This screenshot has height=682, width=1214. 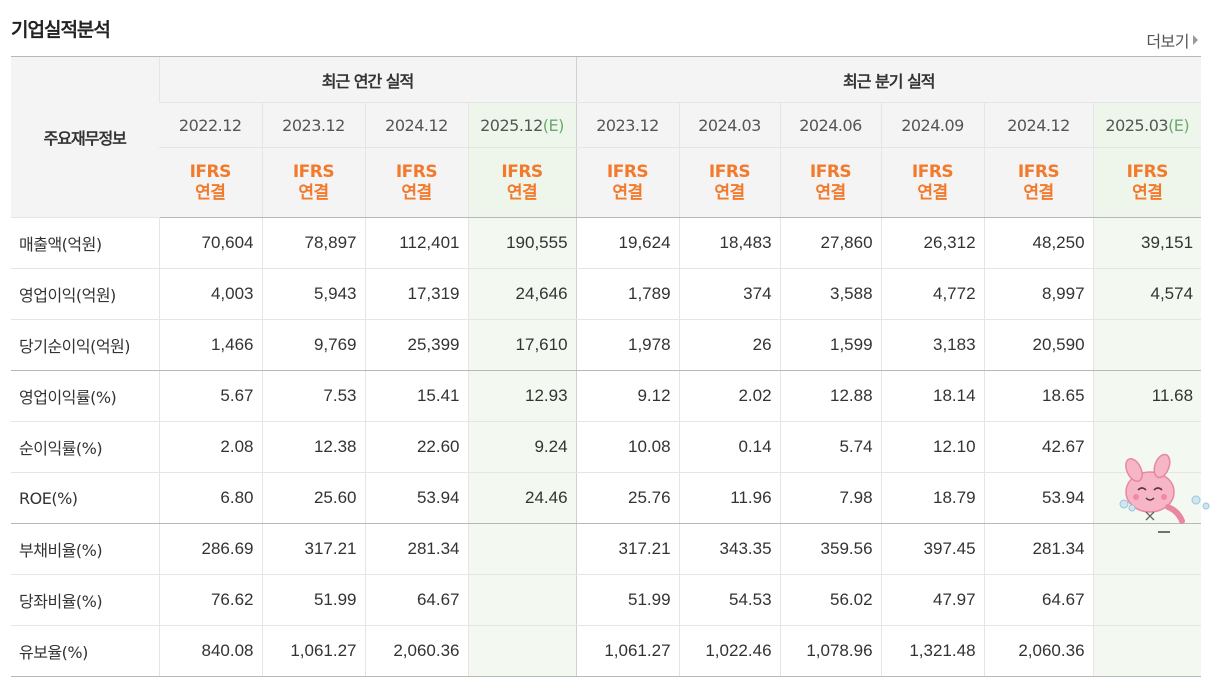 I want to click on table-cell: 17,610, so click(x=522, y=345).